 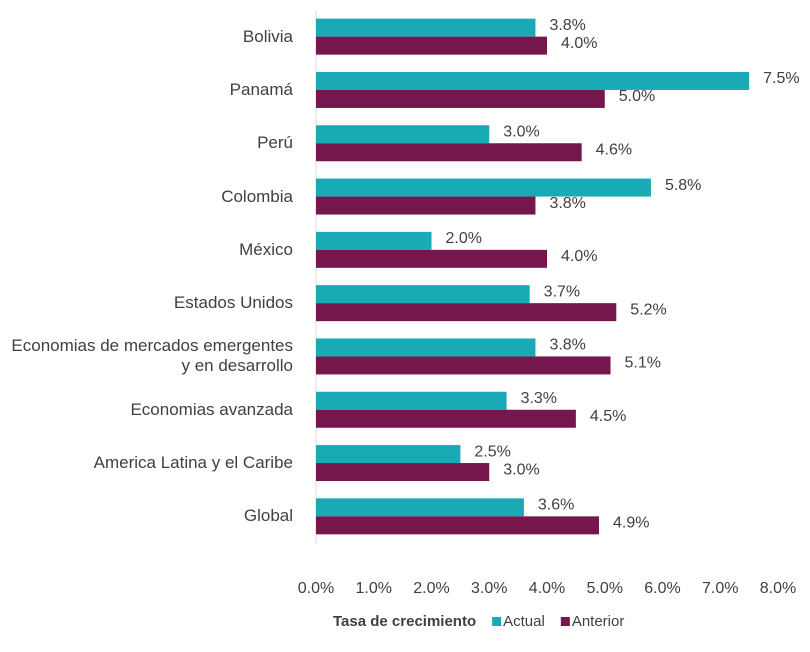 I want to click on legend-title: Tasa de crecimiento, so click(x=404, y=621).